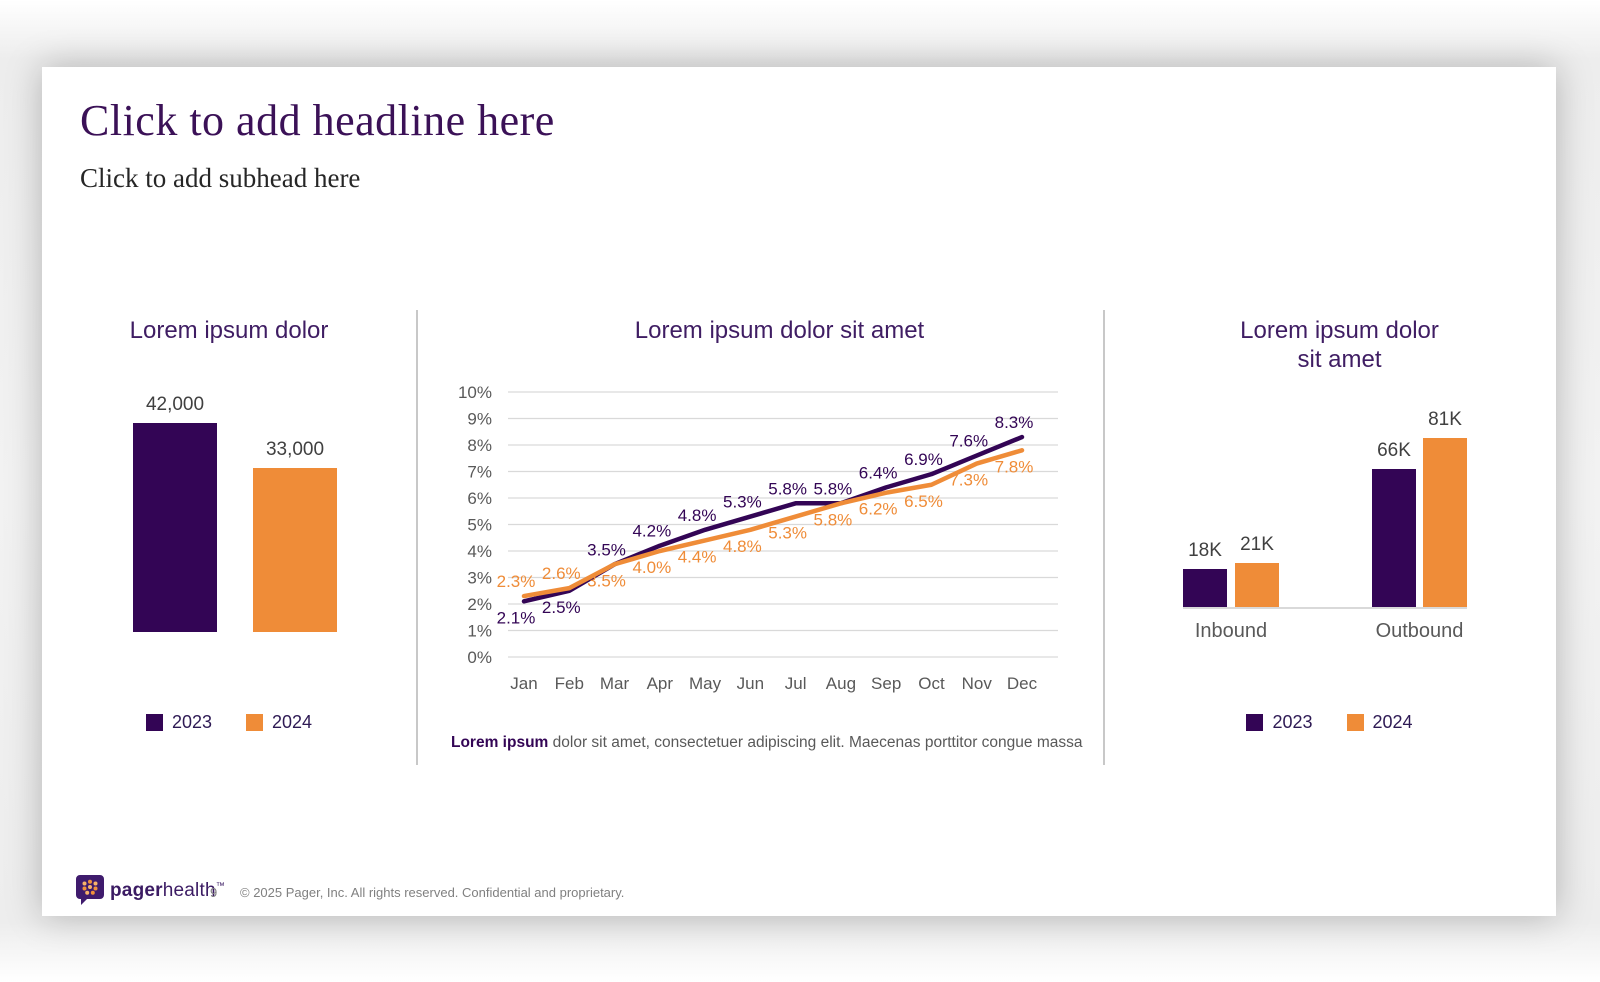  I want to click on y-tick-label: 8%, so click(479, 445).